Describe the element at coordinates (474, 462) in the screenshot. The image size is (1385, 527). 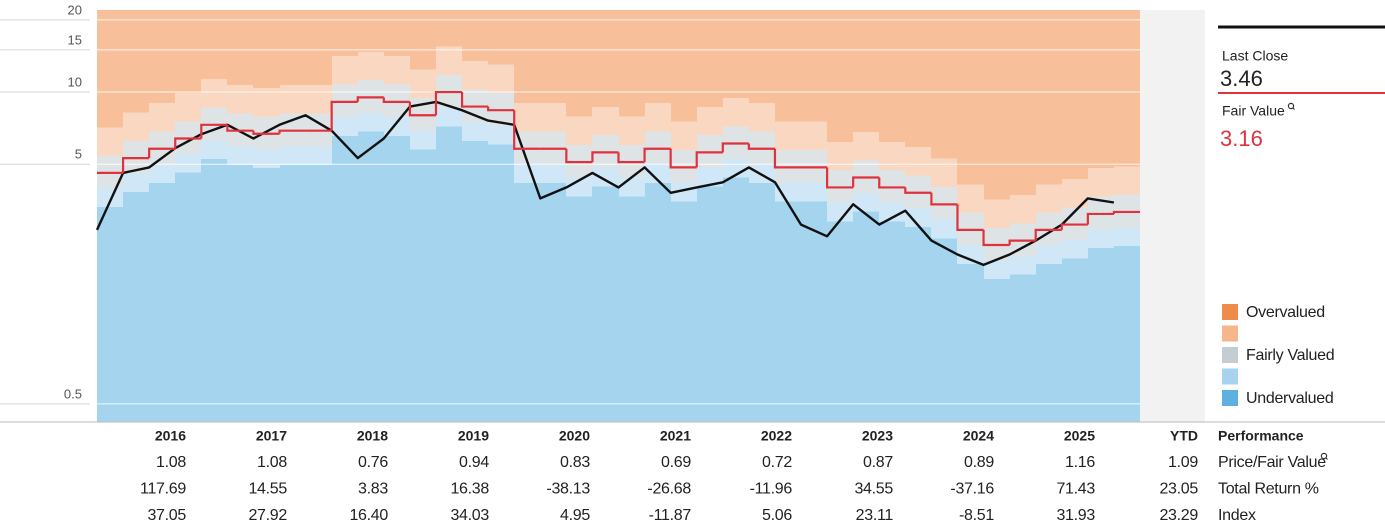
I see `table-cell: 0.94` at that location.